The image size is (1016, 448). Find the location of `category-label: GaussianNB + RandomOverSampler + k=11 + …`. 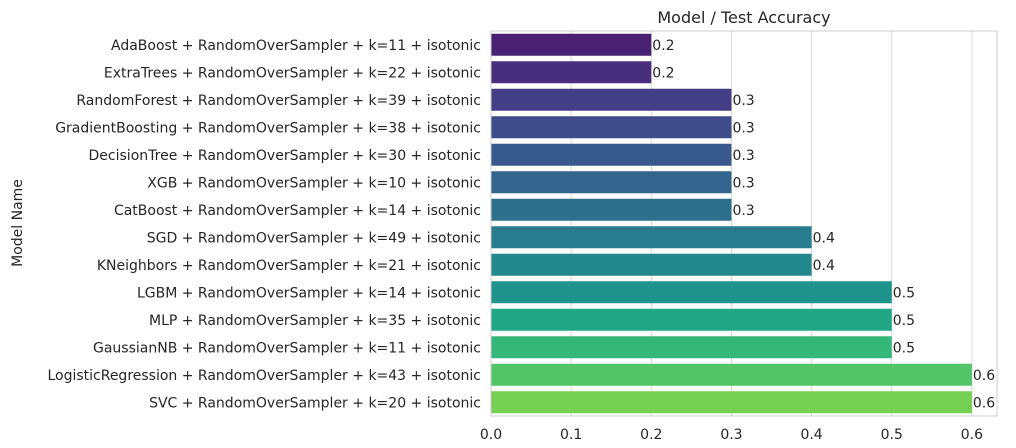

category-label: GaussianNB + RandomOverSampler + k=11 + … is located at coordinates (287, 348).